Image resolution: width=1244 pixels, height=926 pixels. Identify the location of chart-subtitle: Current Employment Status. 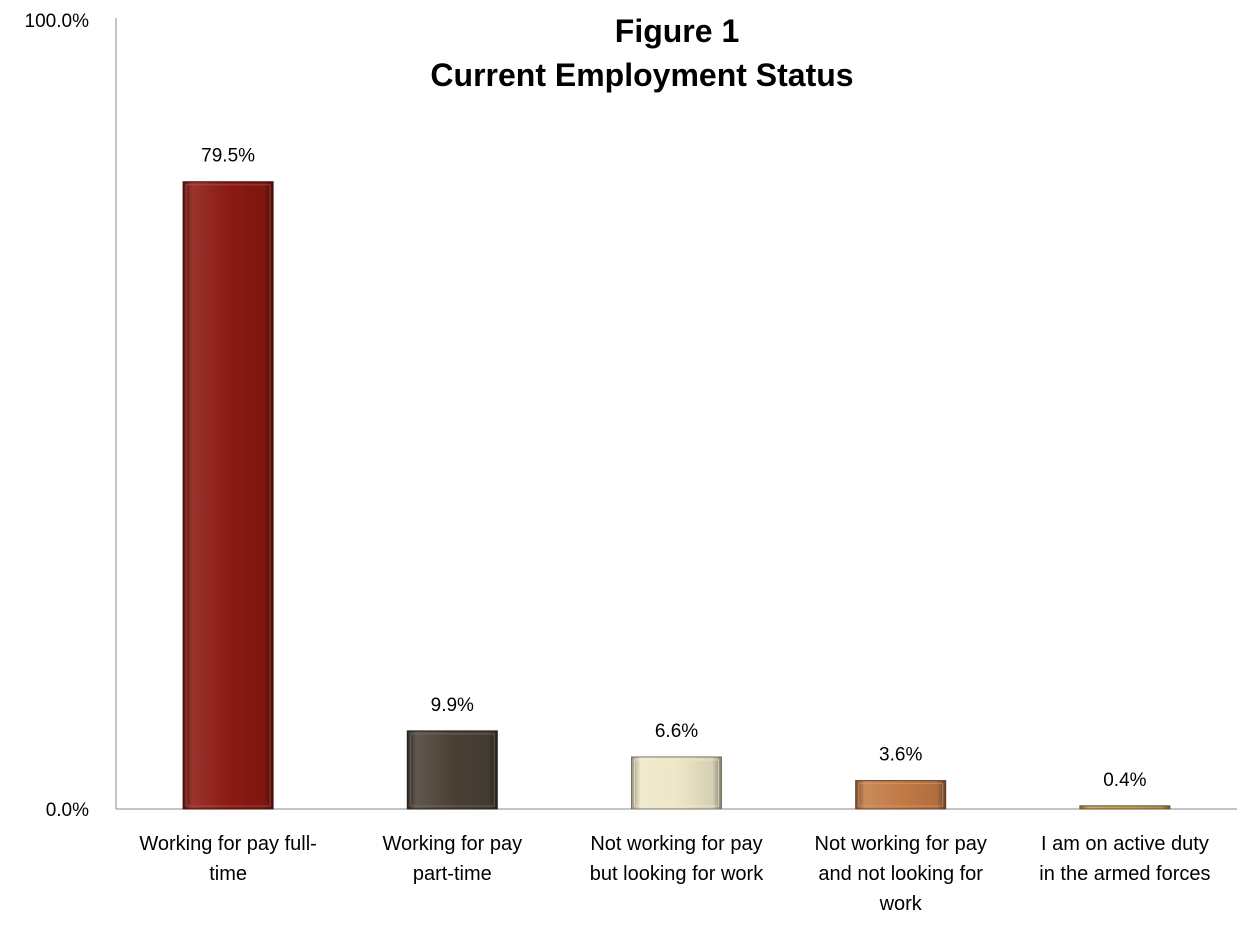
(641, 75).